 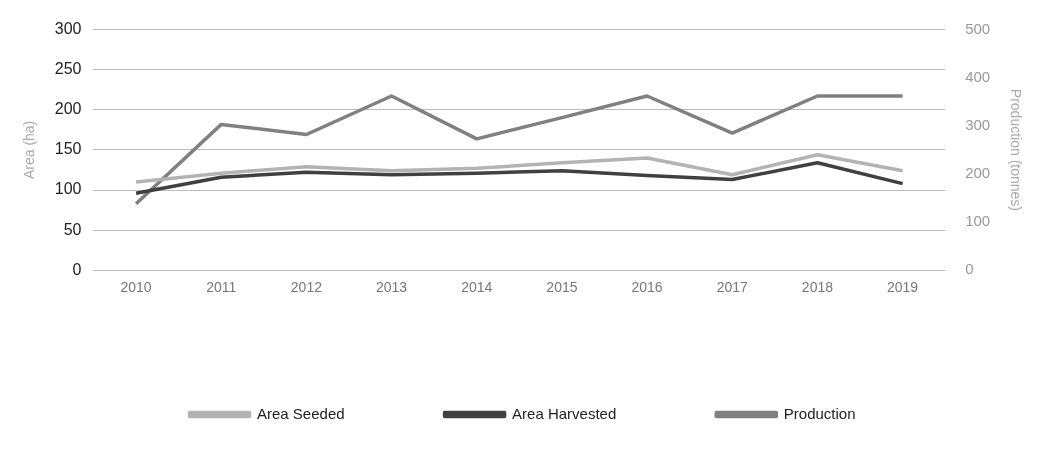 What do you see at coordinates (562, 287) in the screenshot?
I see `x-tick-label: 2015` at bounding box center [562, 287].